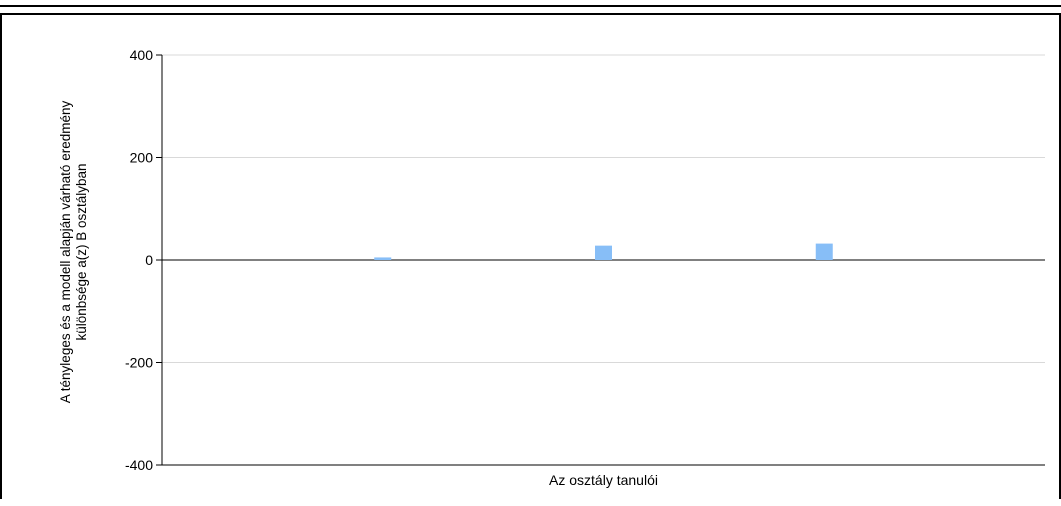 The width and height of the screenshot is (1061, 506). What do you see at coordinates (530, 3) in the screenshot?
I see `window-top-strip` at bounding box center [530, 3].